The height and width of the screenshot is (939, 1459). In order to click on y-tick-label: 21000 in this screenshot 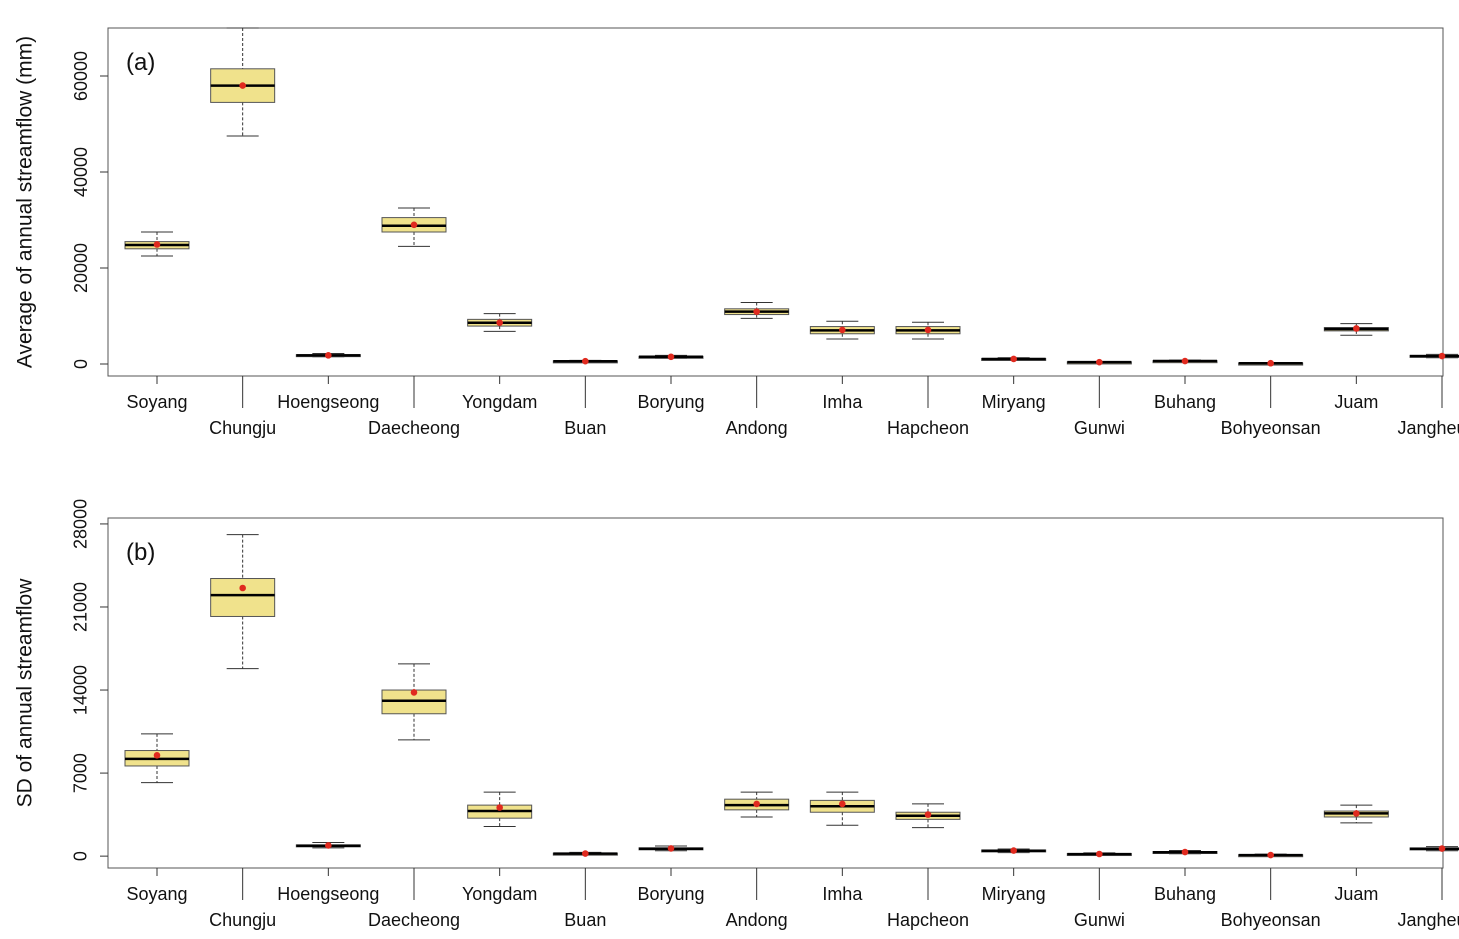, I will do `click(81, 607)`.